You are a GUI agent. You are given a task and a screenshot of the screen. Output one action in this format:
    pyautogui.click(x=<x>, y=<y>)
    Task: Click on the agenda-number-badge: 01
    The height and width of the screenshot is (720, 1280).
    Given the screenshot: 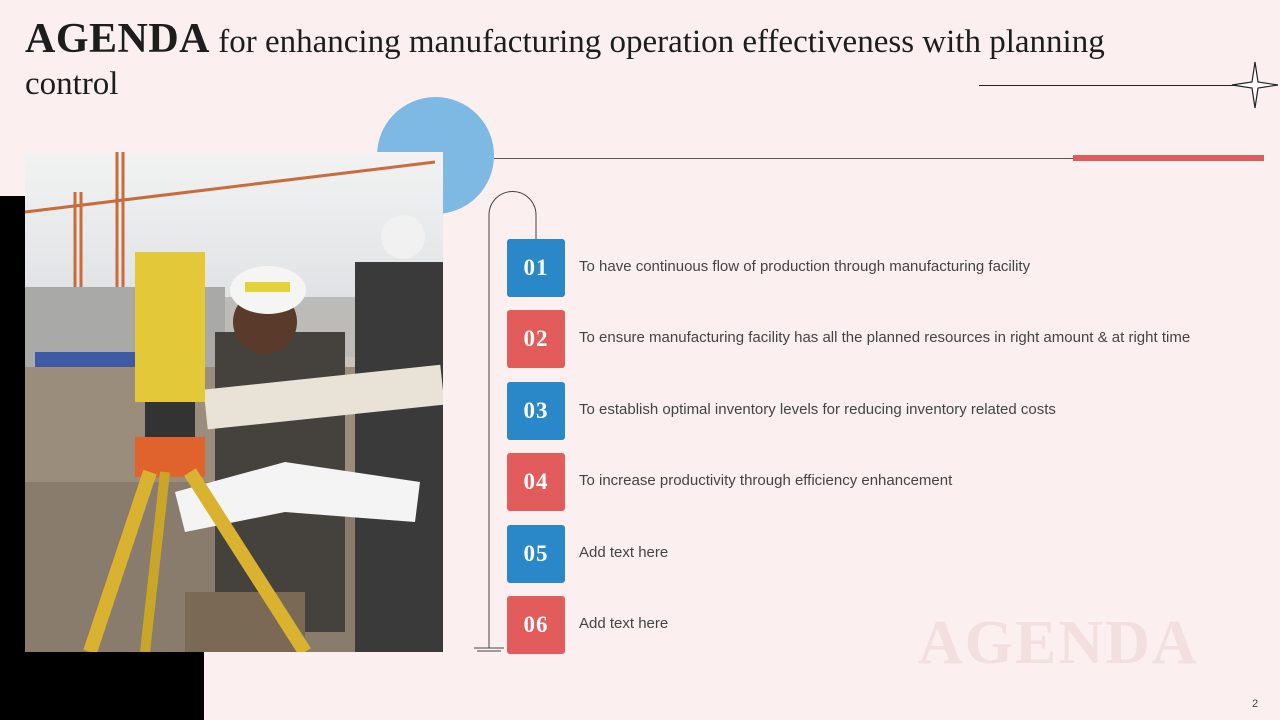 What is the action you would take?
    pyautogui.click(x=536, y=268)
    